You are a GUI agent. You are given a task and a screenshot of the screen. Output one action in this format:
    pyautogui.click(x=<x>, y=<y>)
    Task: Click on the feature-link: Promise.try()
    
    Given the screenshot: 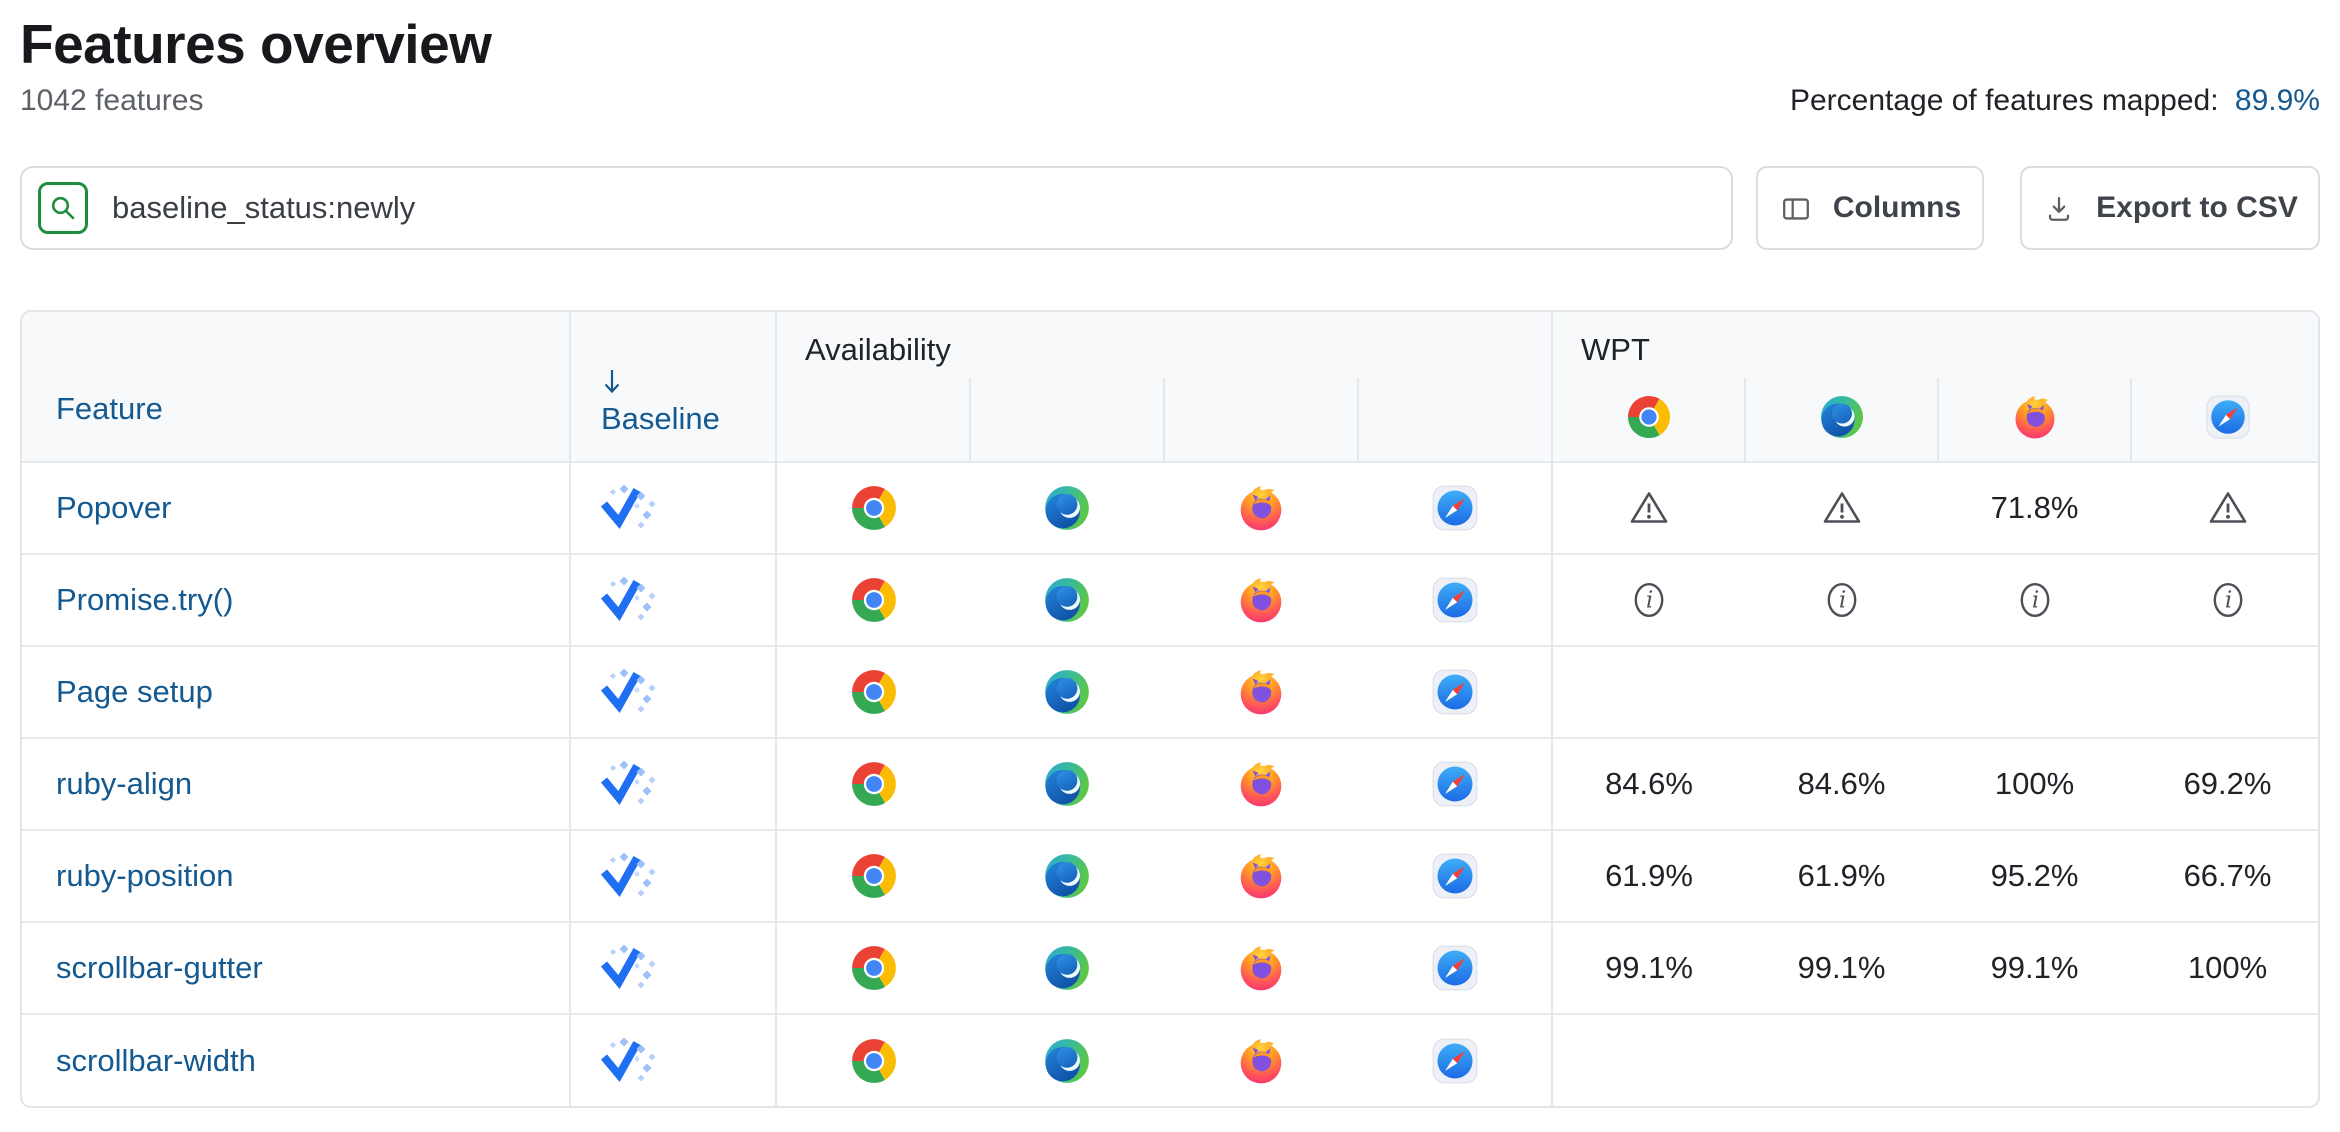 What is the action you would take?
    pyautogui.click(x=145, y=599)
    